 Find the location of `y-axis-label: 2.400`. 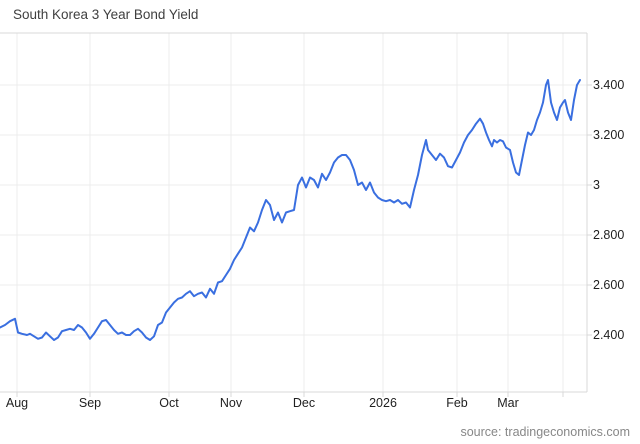

y-axis-label: 2.400 is located at coordinates (609, 335).